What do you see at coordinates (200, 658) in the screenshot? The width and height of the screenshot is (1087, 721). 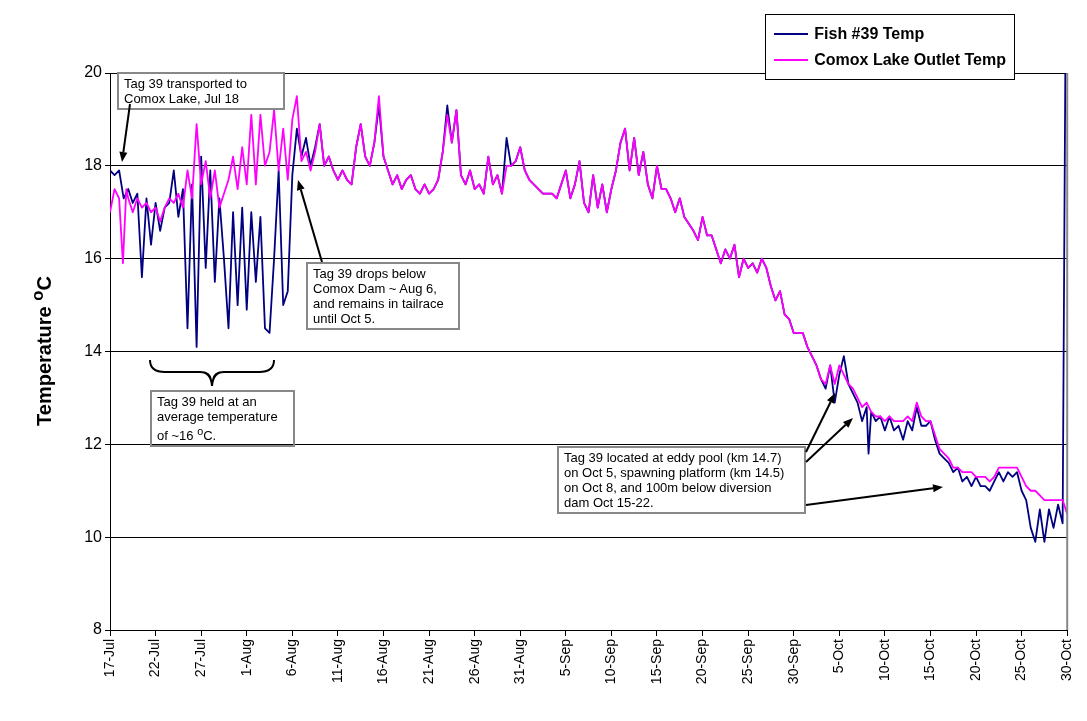 I see `x-tick-label: 27-Jul` at bounding box center [200, 658].